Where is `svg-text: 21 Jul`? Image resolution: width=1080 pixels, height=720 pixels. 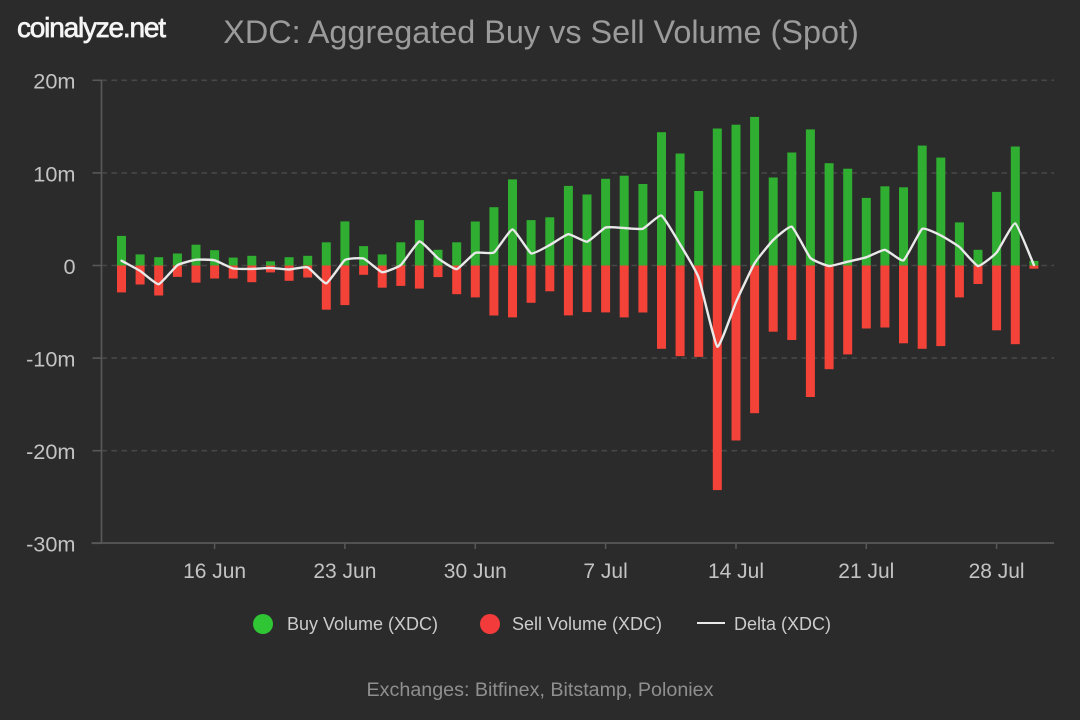
svg-text: 21 Jul is located at coordinates (866, 571).